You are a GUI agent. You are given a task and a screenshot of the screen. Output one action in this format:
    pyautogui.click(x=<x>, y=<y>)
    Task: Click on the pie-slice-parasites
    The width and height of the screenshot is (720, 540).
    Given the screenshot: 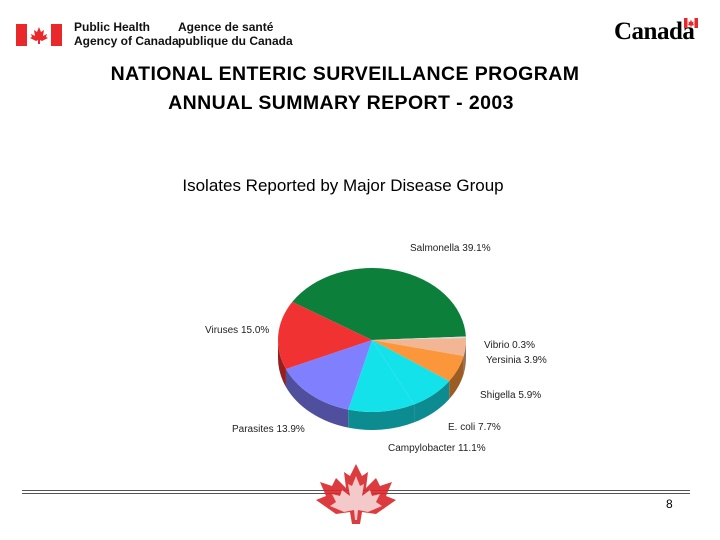 What is the action you would take?
    pyautogui.click(x=328, y=375)
    